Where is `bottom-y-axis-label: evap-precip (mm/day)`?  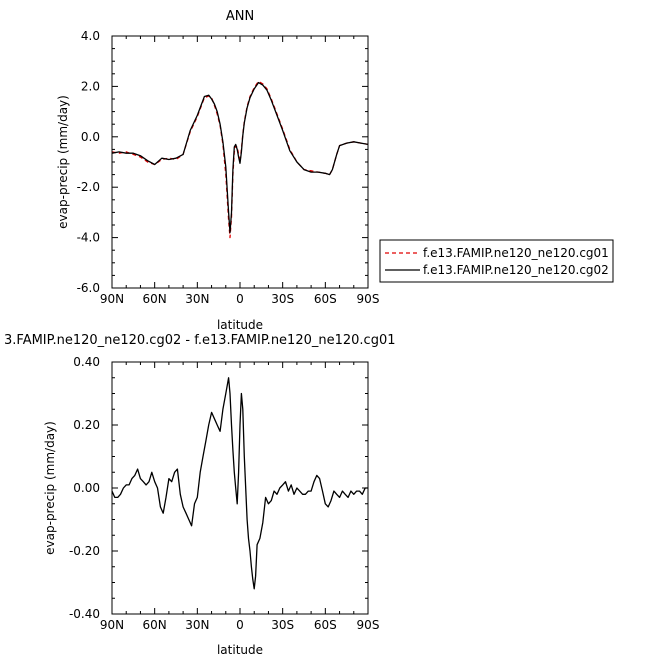
bottom-y-axis-label: evap-precip (mm/day) is located at coordinates (50, 488).